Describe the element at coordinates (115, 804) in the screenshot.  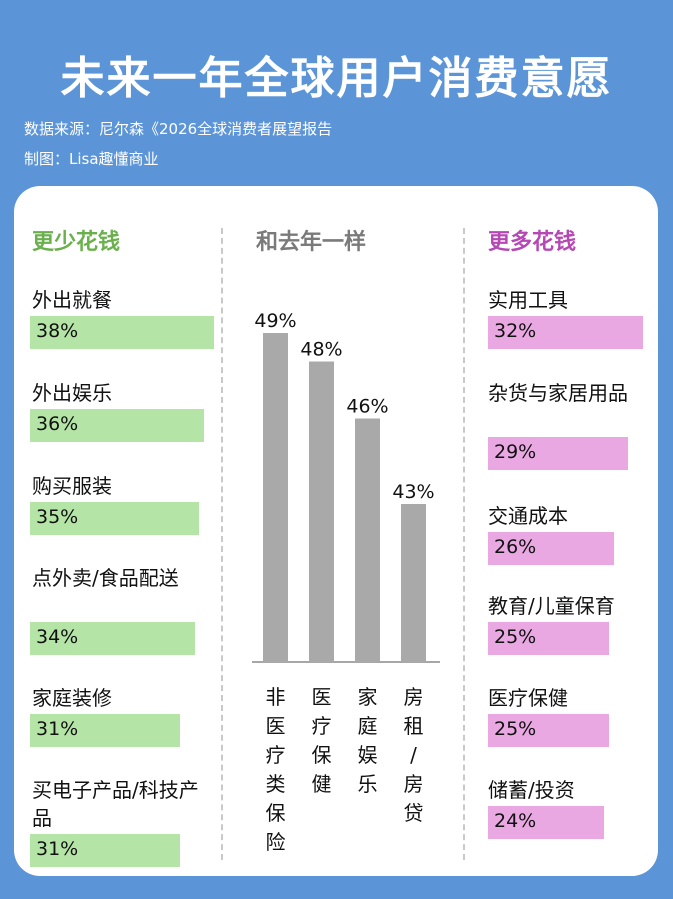
I see `spend-less-category-label: 买电子产品/科技产品` at that location.